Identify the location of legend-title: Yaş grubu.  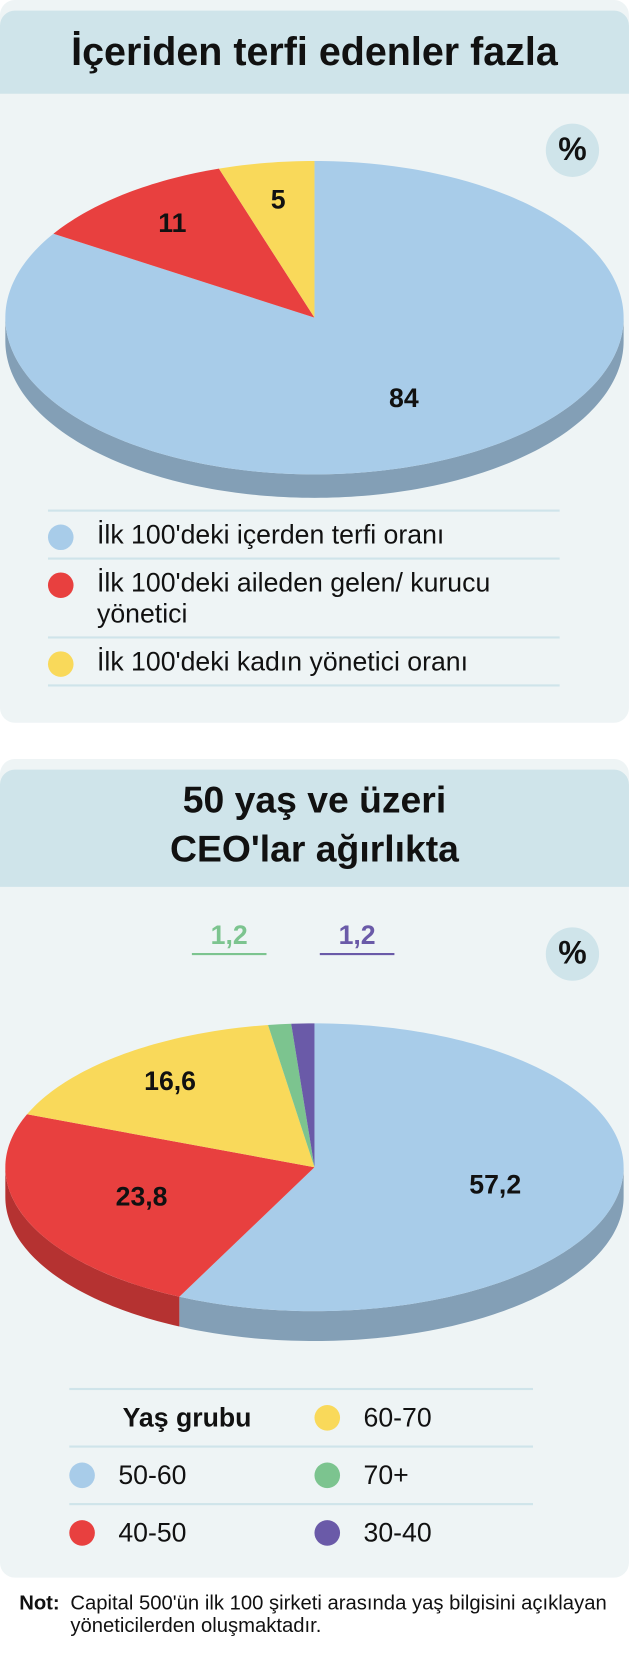
(192, 1416).